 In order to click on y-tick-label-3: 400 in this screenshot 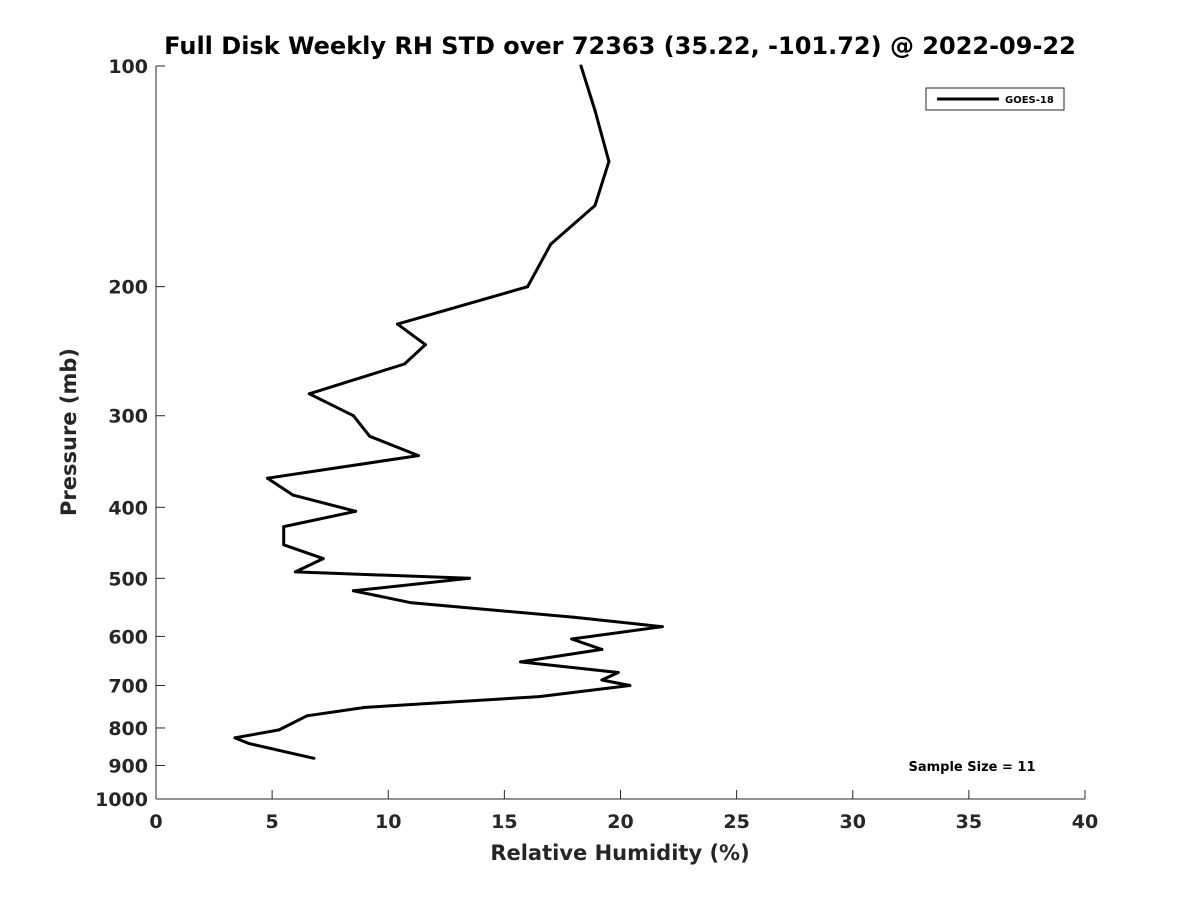, I will do `click(128, 508)`.